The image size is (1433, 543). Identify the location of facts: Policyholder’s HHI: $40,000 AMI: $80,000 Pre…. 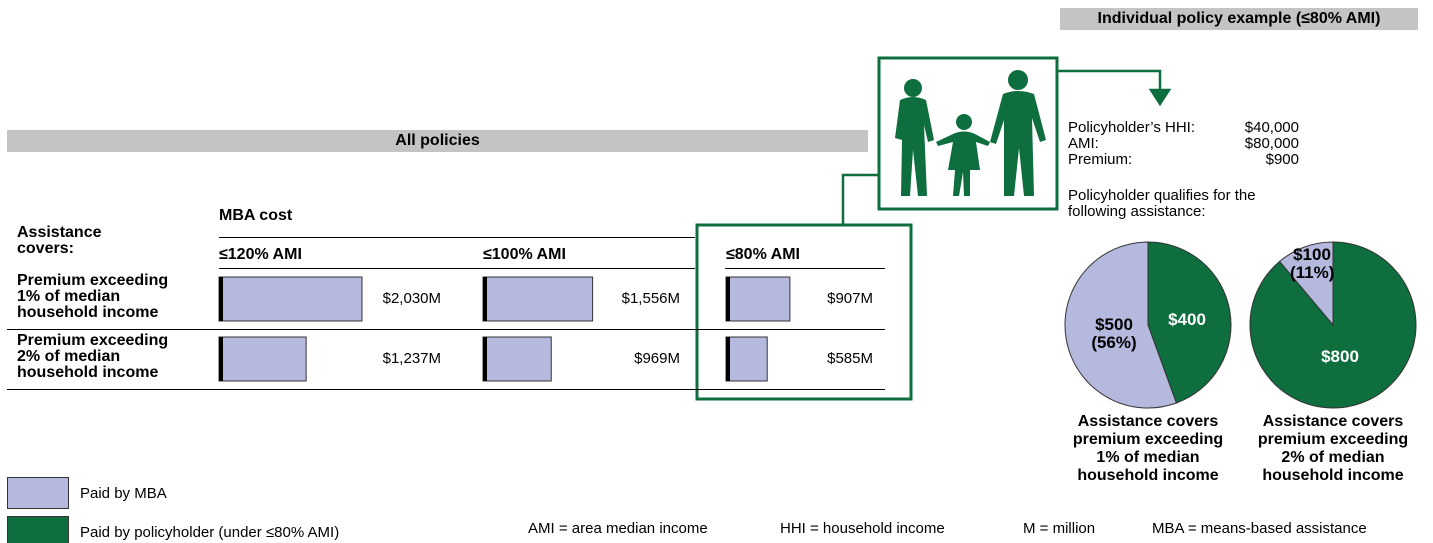
(1183, 144).